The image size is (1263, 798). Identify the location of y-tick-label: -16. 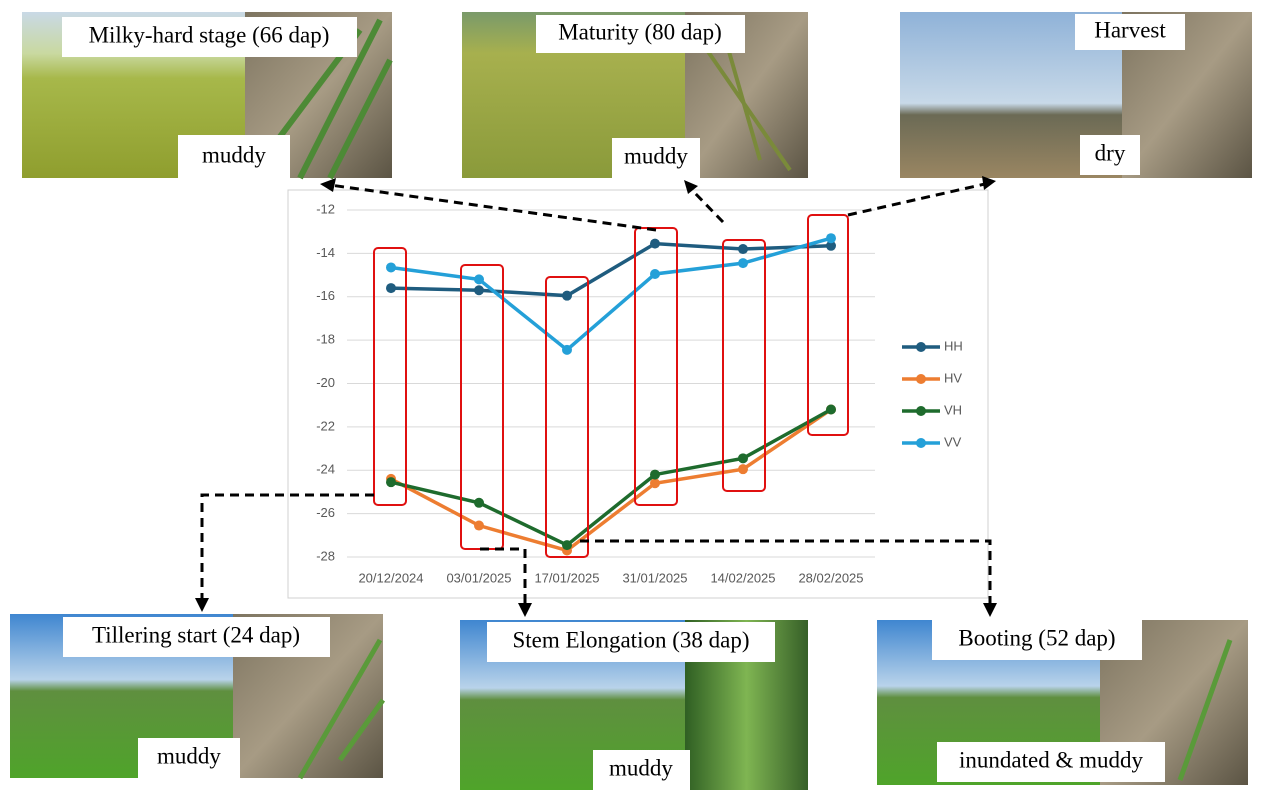
(325, 295).